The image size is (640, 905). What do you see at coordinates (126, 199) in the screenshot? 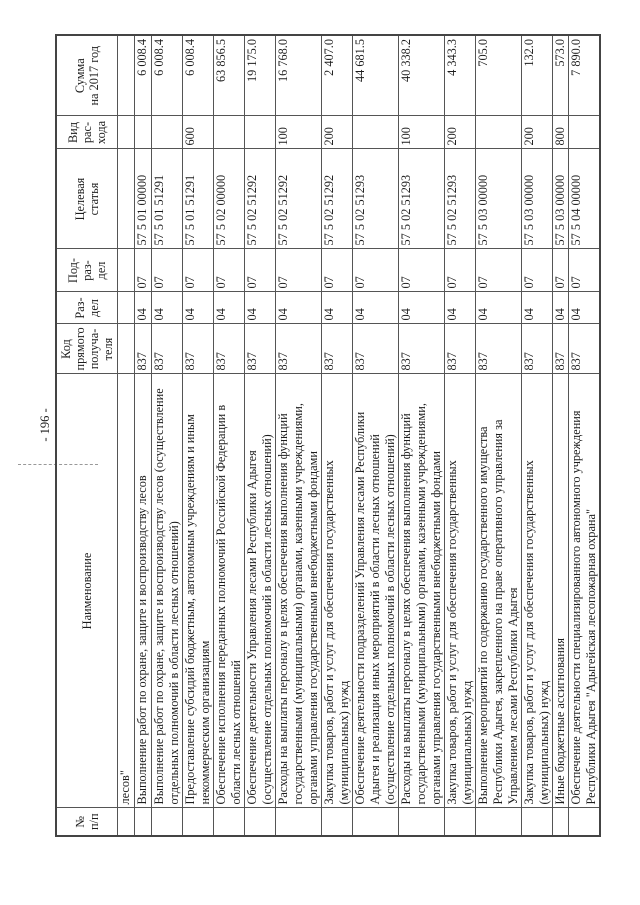
I see `cell-celevaya` at bounding box center [126, 199].